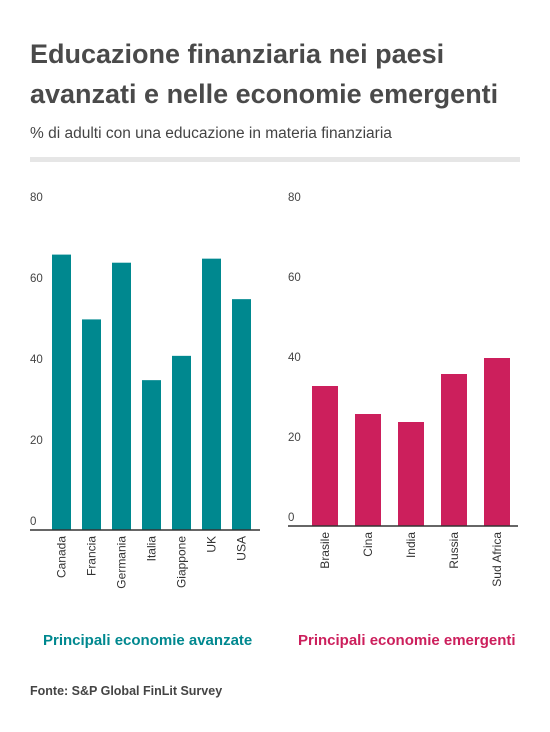 This screenshot has height=732, width=550. What do you see at coordinates (411, 474) in the screenshot?
I see `bar-india` at bounding box center [411, 474].